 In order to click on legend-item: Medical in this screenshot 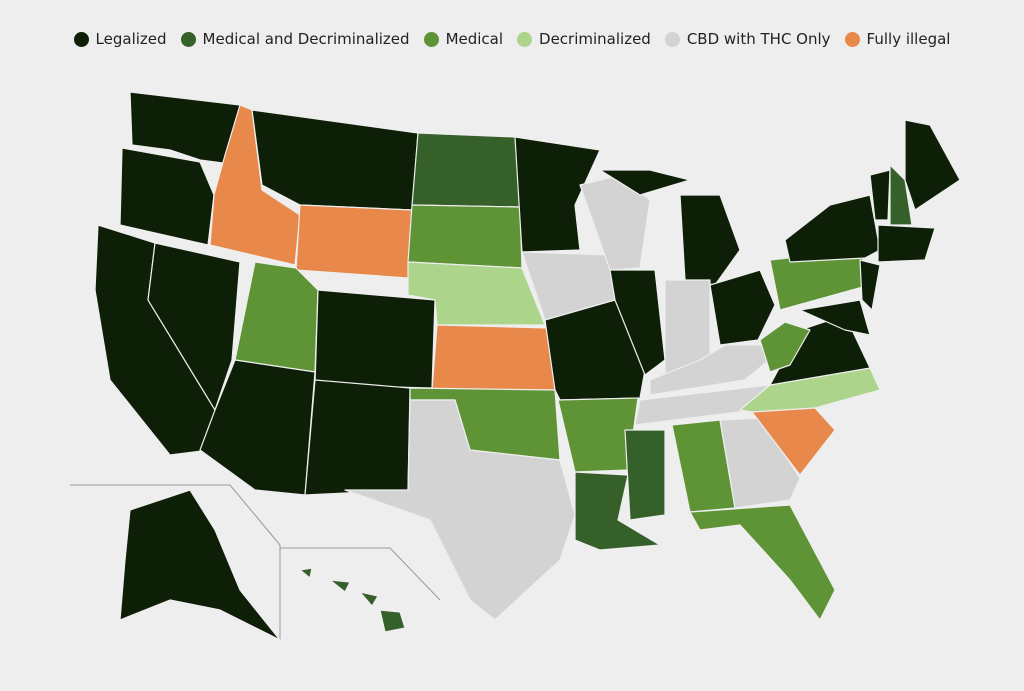, I will do `click(463, 39)`.